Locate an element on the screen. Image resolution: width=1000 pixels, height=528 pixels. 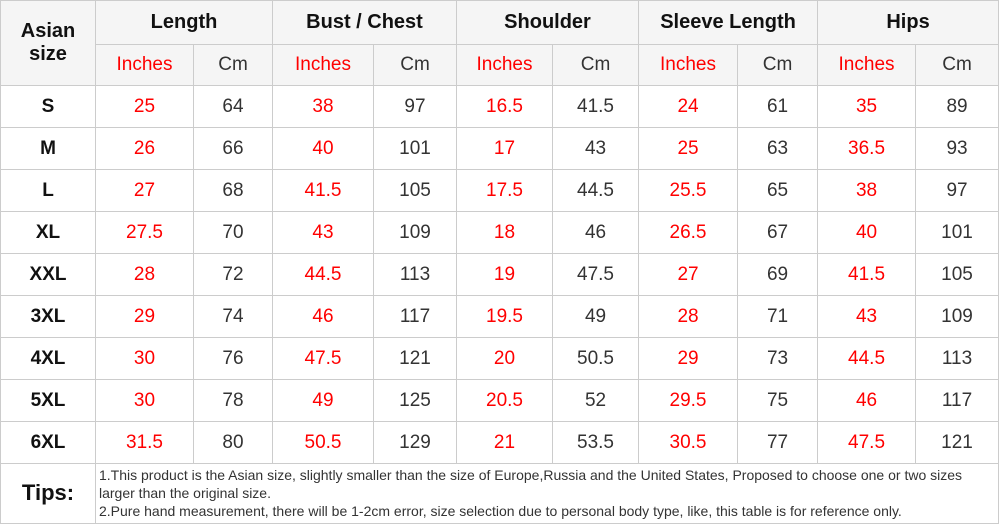
size-row: M 26 66 40 101 17 43 25 63 36.5 93 is located at coordinates (500, 148).